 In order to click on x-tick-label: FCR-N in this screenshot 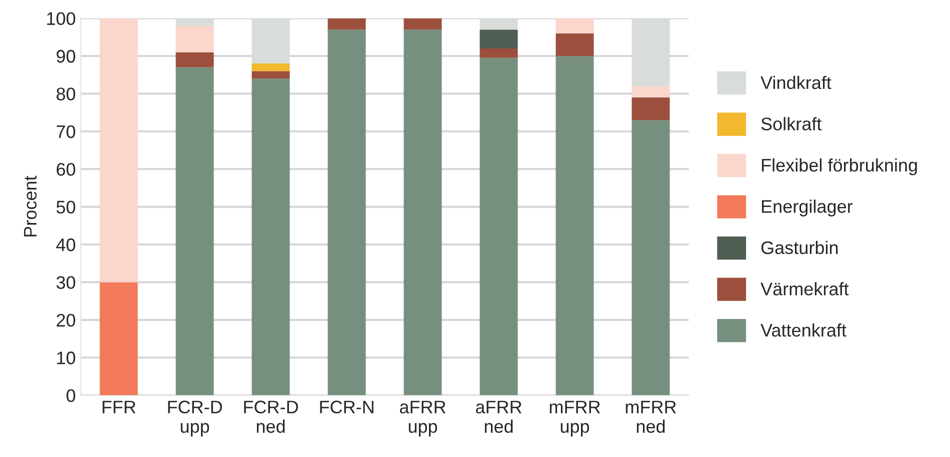, I will do `click(347, 407)`.